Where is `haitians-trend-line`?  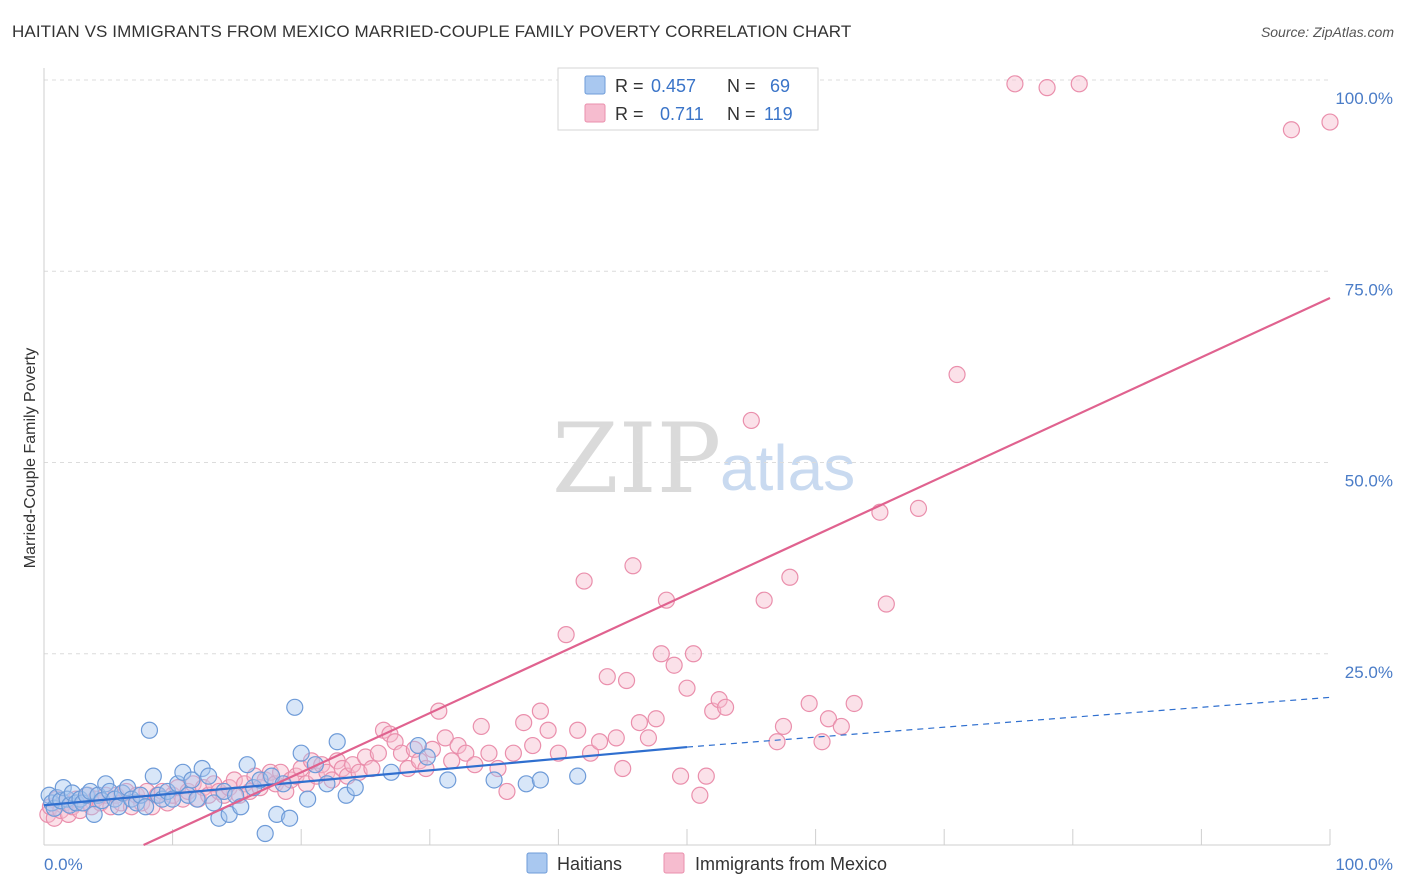 haitians-trend-line is located at coordinates (365, 776).